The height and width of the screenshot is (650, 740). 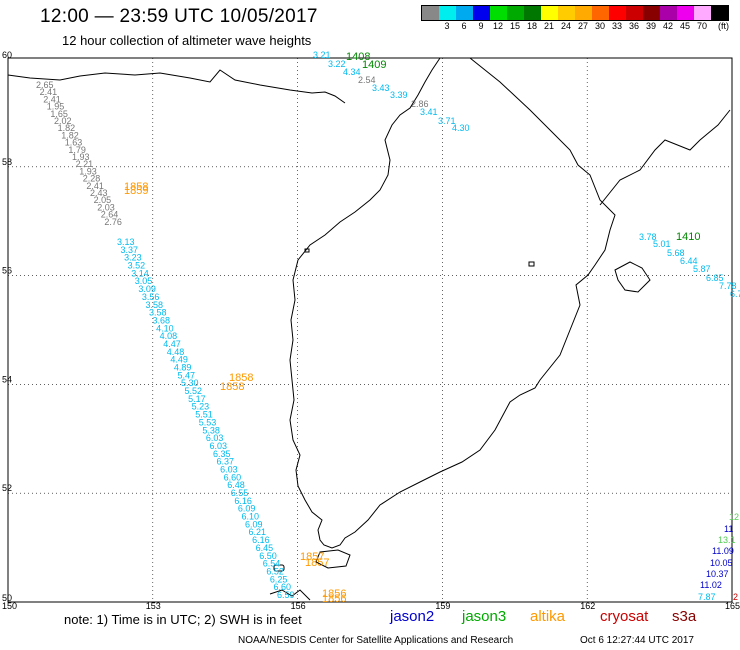 What do you see at coordinates (662, 244) in the screenshot?
I see `wave-height-label: 5.01` at bounding box center [662, 244].